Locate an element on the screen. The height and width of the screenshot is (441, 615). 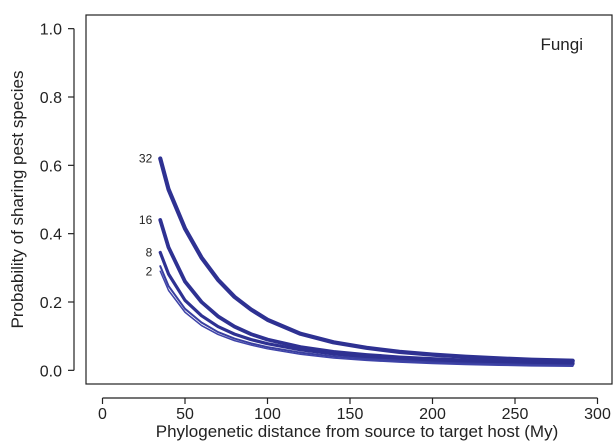
series-label: 16 is located at coordinates (146, 220).